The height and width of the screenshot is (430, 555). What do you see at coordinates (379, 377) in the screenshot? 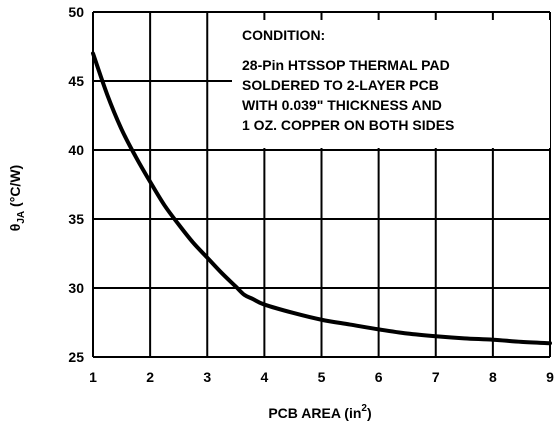
I see `x-tick-label: 6` at bounding box center [379, 377].